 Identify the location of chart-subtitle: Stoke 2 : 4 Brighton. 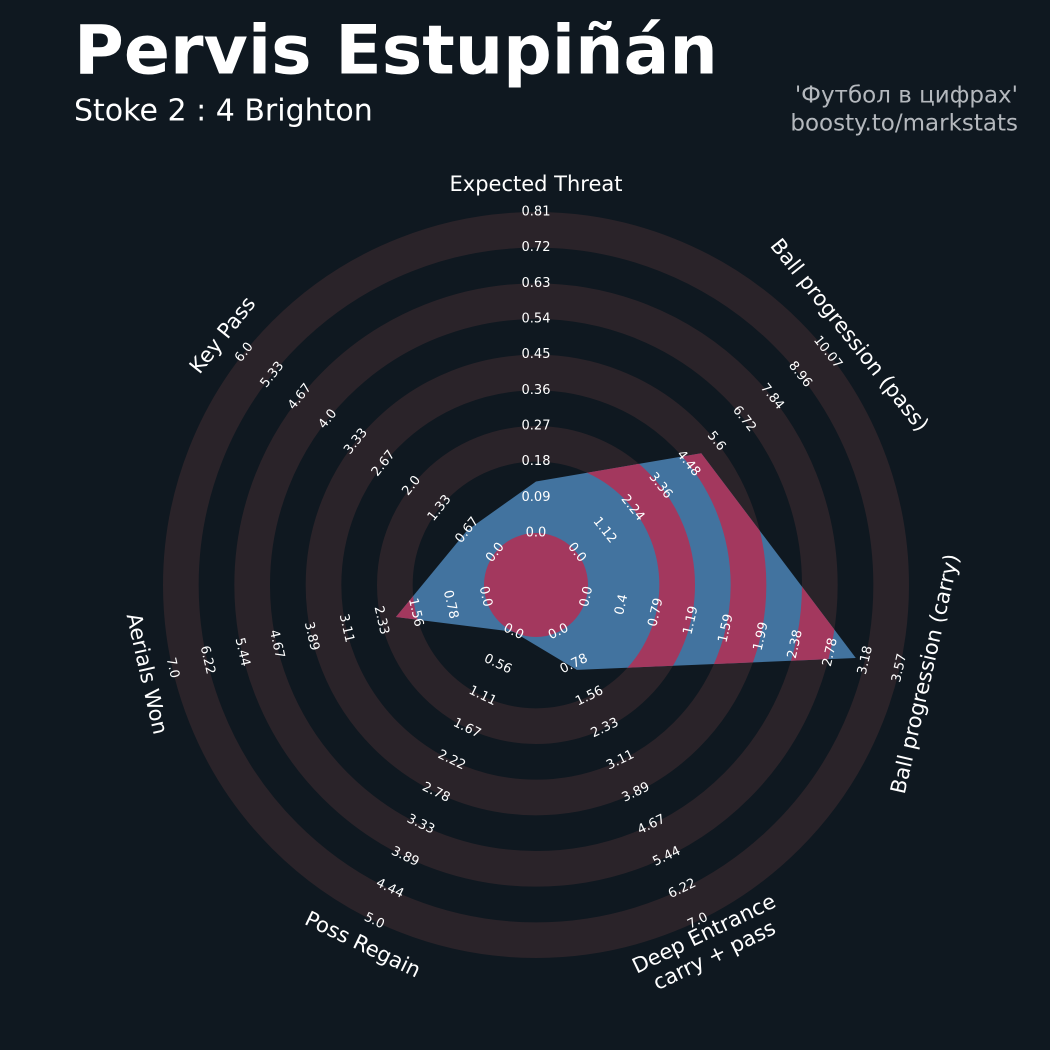
(223, 111).